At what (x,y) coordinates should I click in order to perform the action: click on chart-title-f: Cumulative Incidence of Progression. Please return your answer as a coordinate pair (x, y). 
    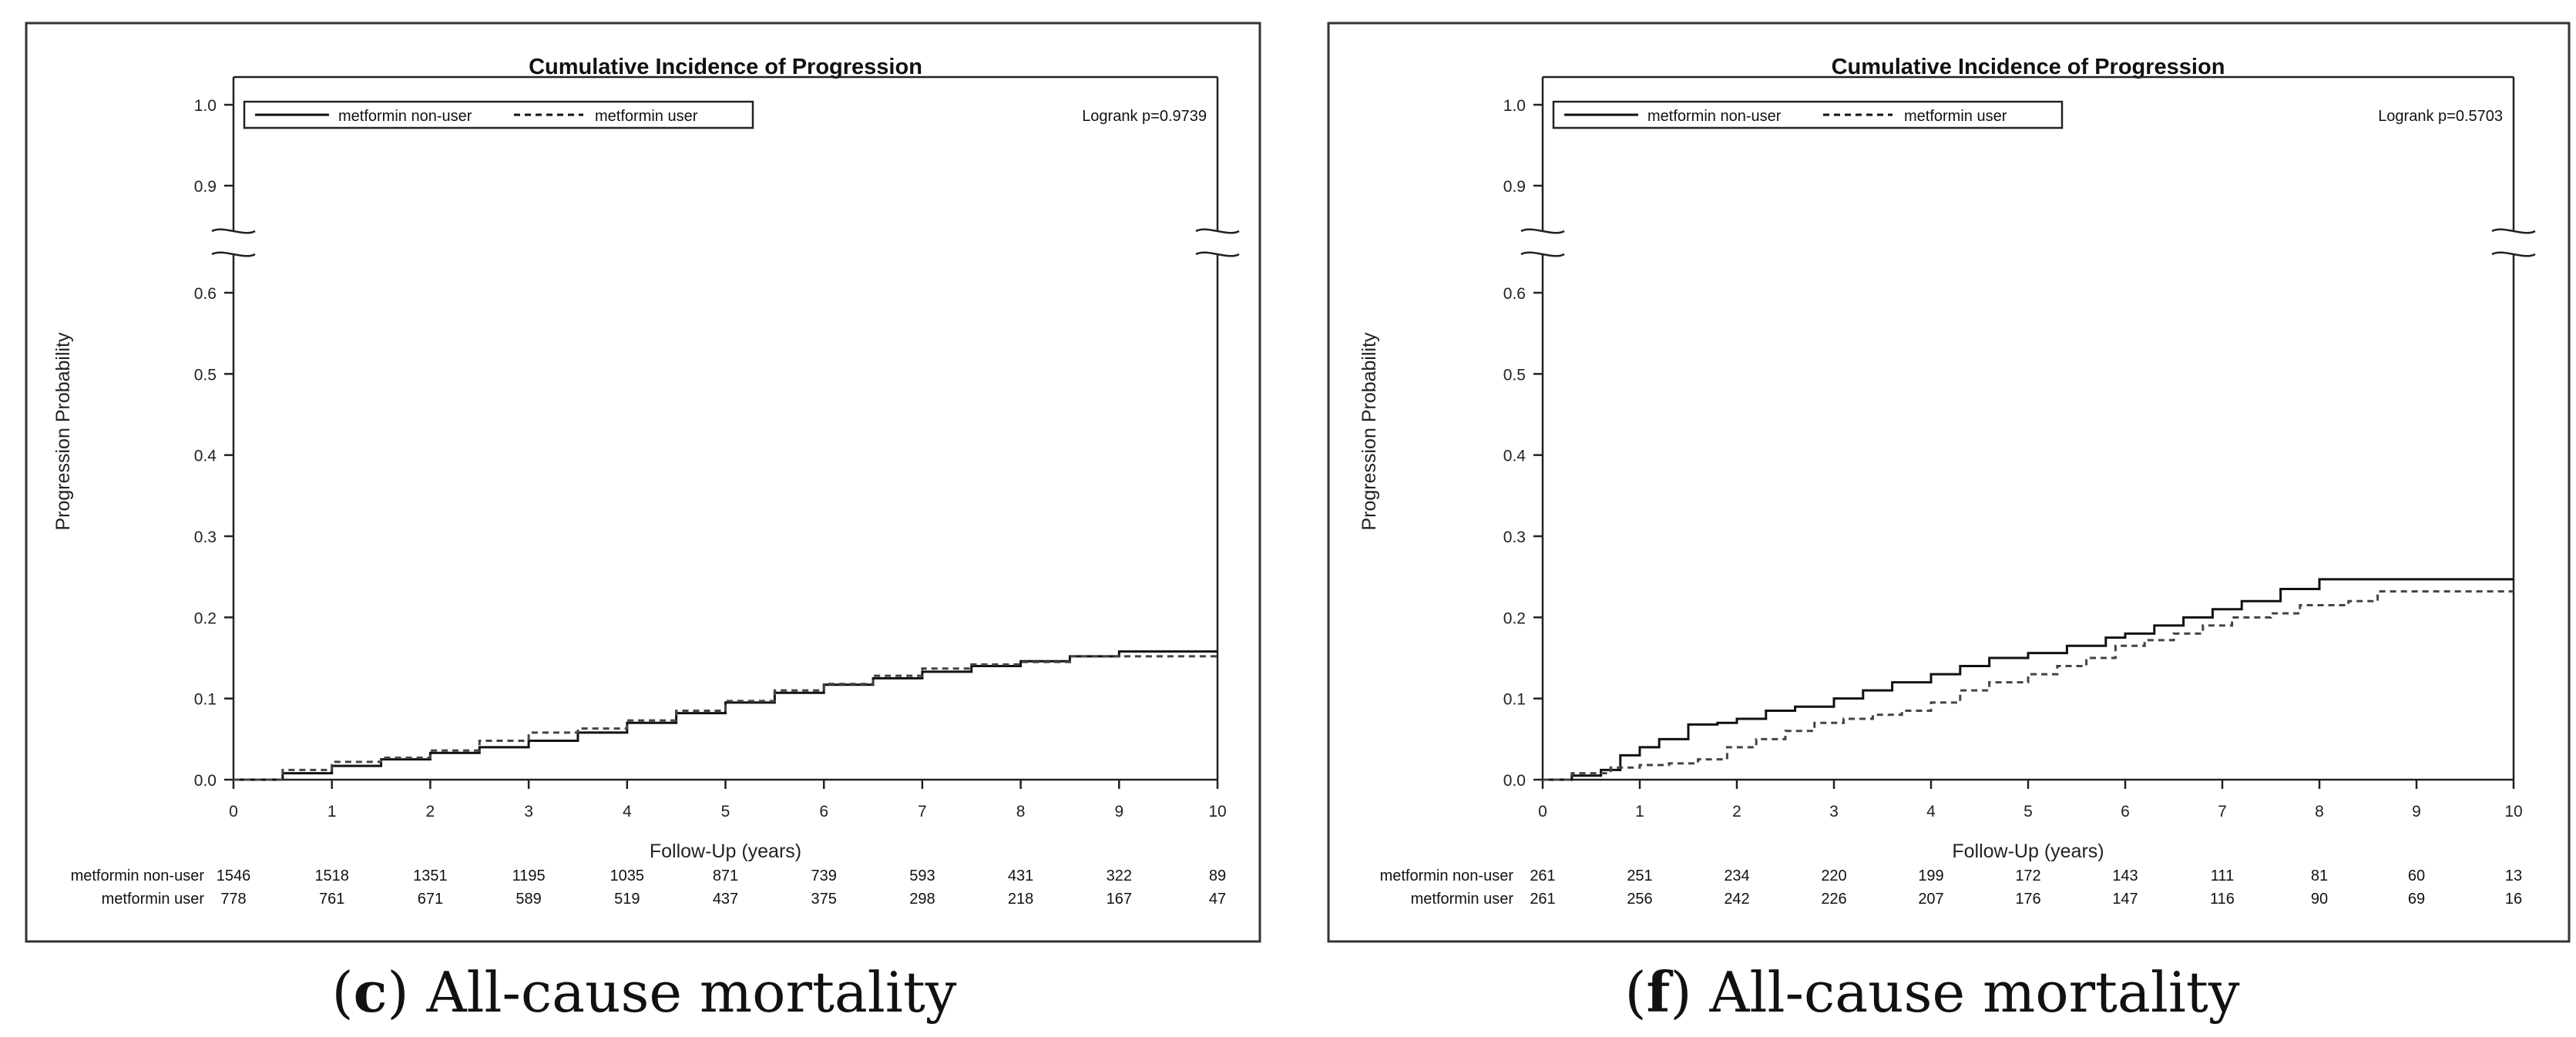
    Looking at the image, I should click on (2028, 67).